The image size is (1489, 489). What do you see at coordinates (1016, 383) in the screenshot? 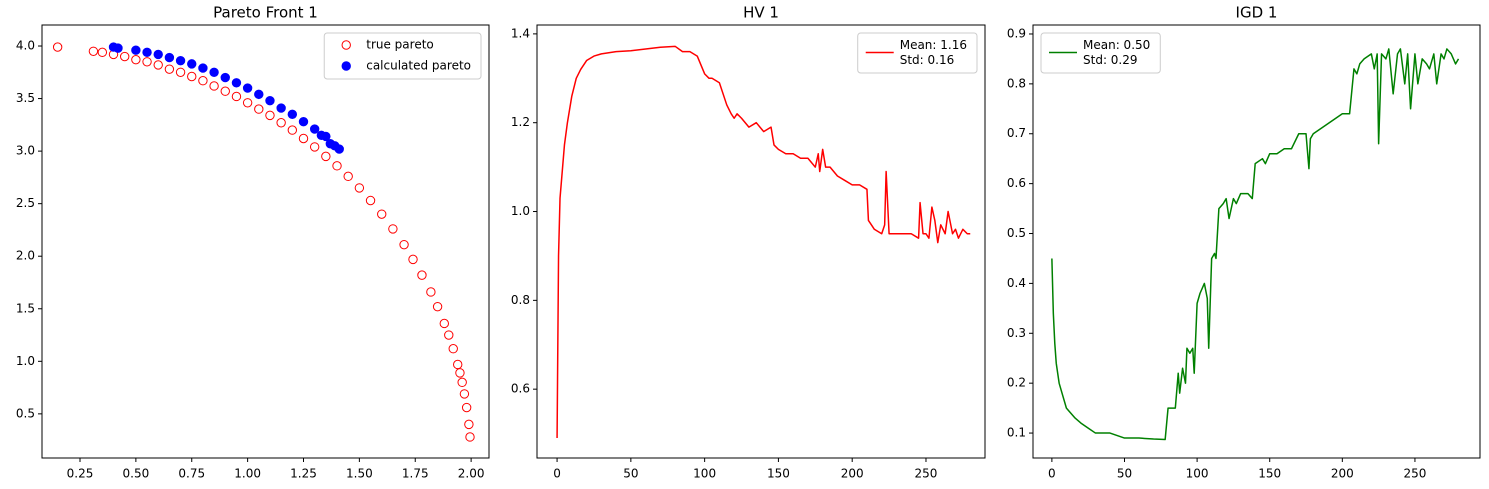
I see `y-tick-label: 0.2` at bounding box center [1016, 383].